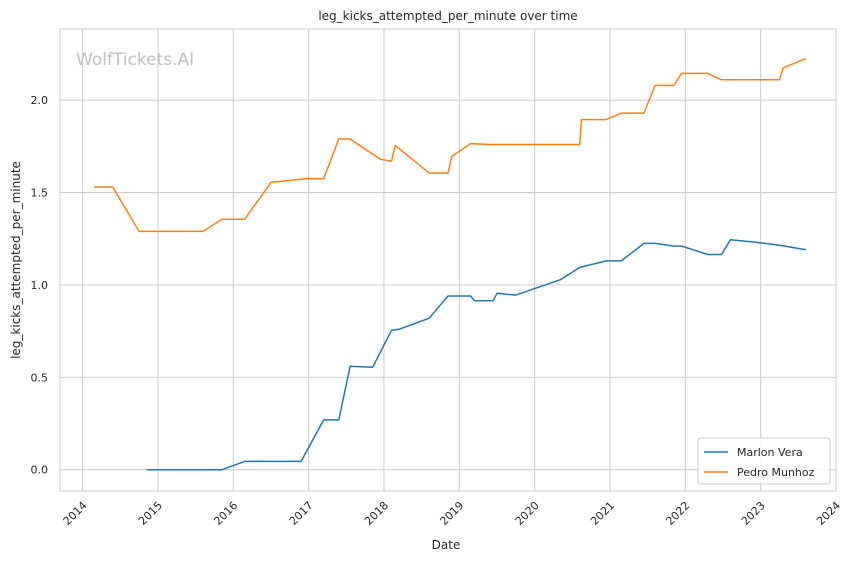 This screenshot has width=852, height=561. I want to click on x-tick-label: 2016, so click(225, 513).